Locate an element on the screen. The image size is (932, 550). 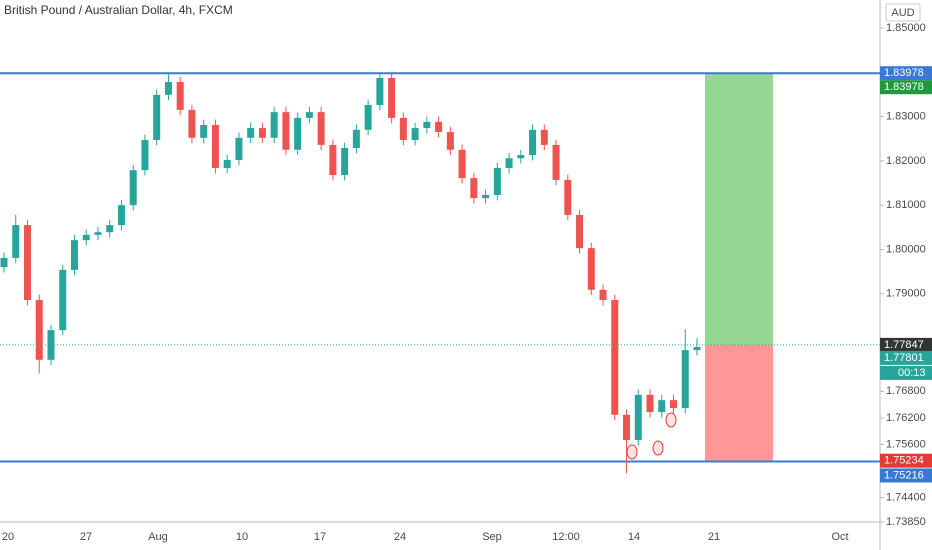
x-tick-label: Oct is located at coordinates (839, 537).